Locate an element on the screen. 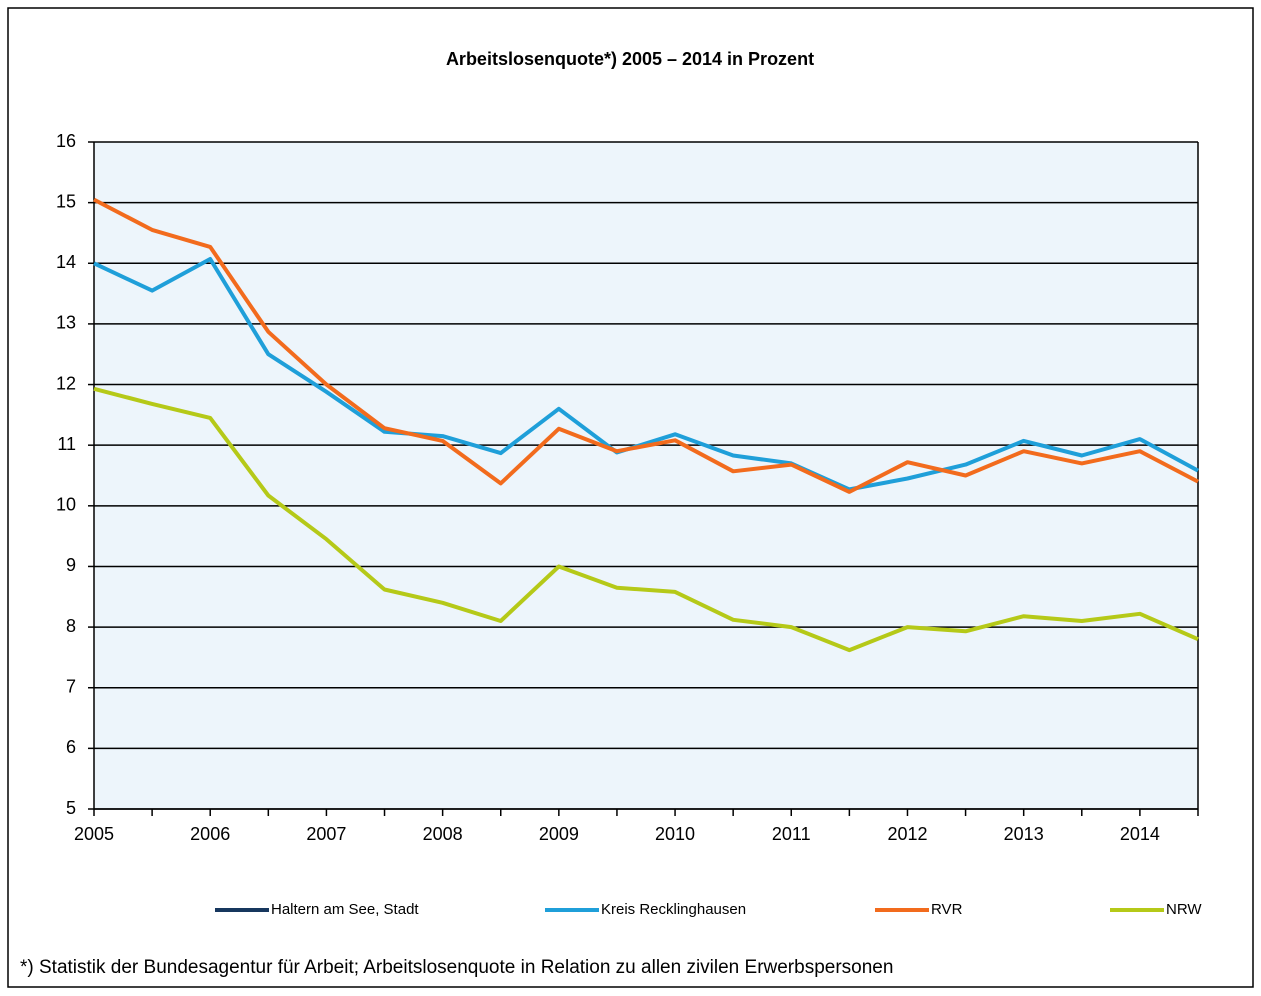  x-tick-label: 2013 is located at coordinates (1024, 834).